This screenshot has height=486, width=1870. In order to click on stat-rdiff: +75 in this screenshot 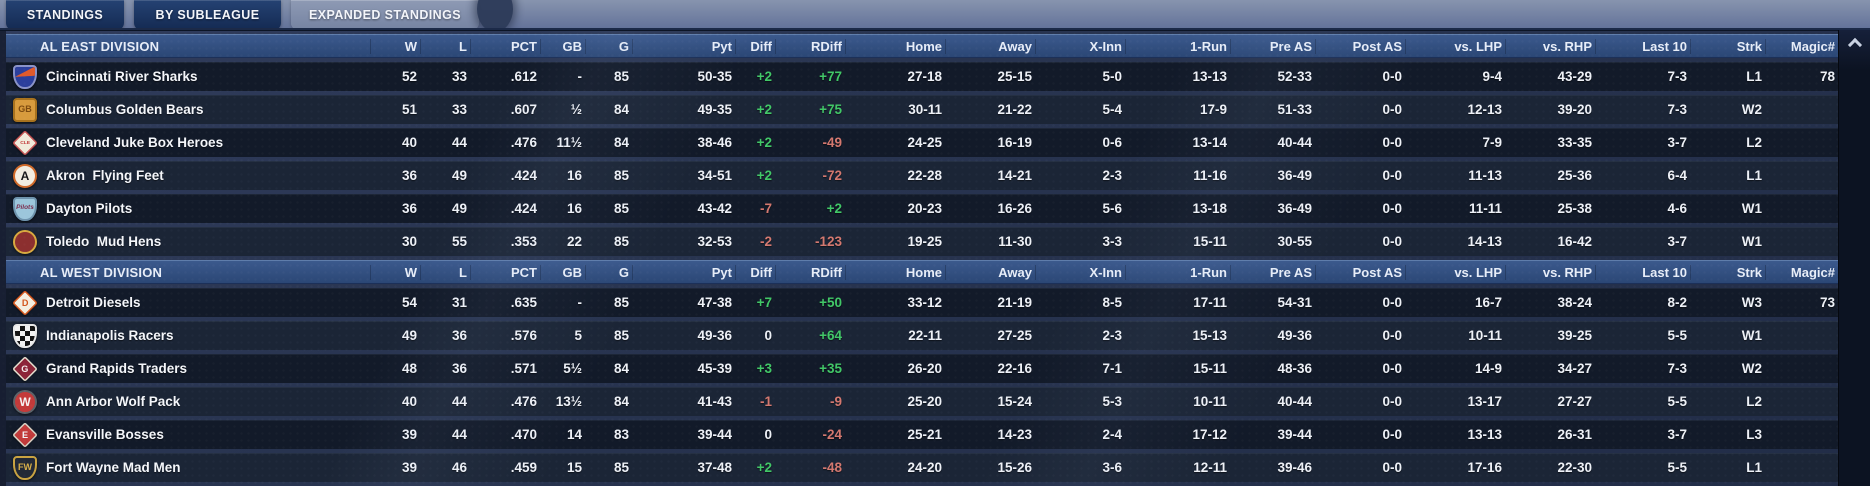, I will do `click(830, 109)`.